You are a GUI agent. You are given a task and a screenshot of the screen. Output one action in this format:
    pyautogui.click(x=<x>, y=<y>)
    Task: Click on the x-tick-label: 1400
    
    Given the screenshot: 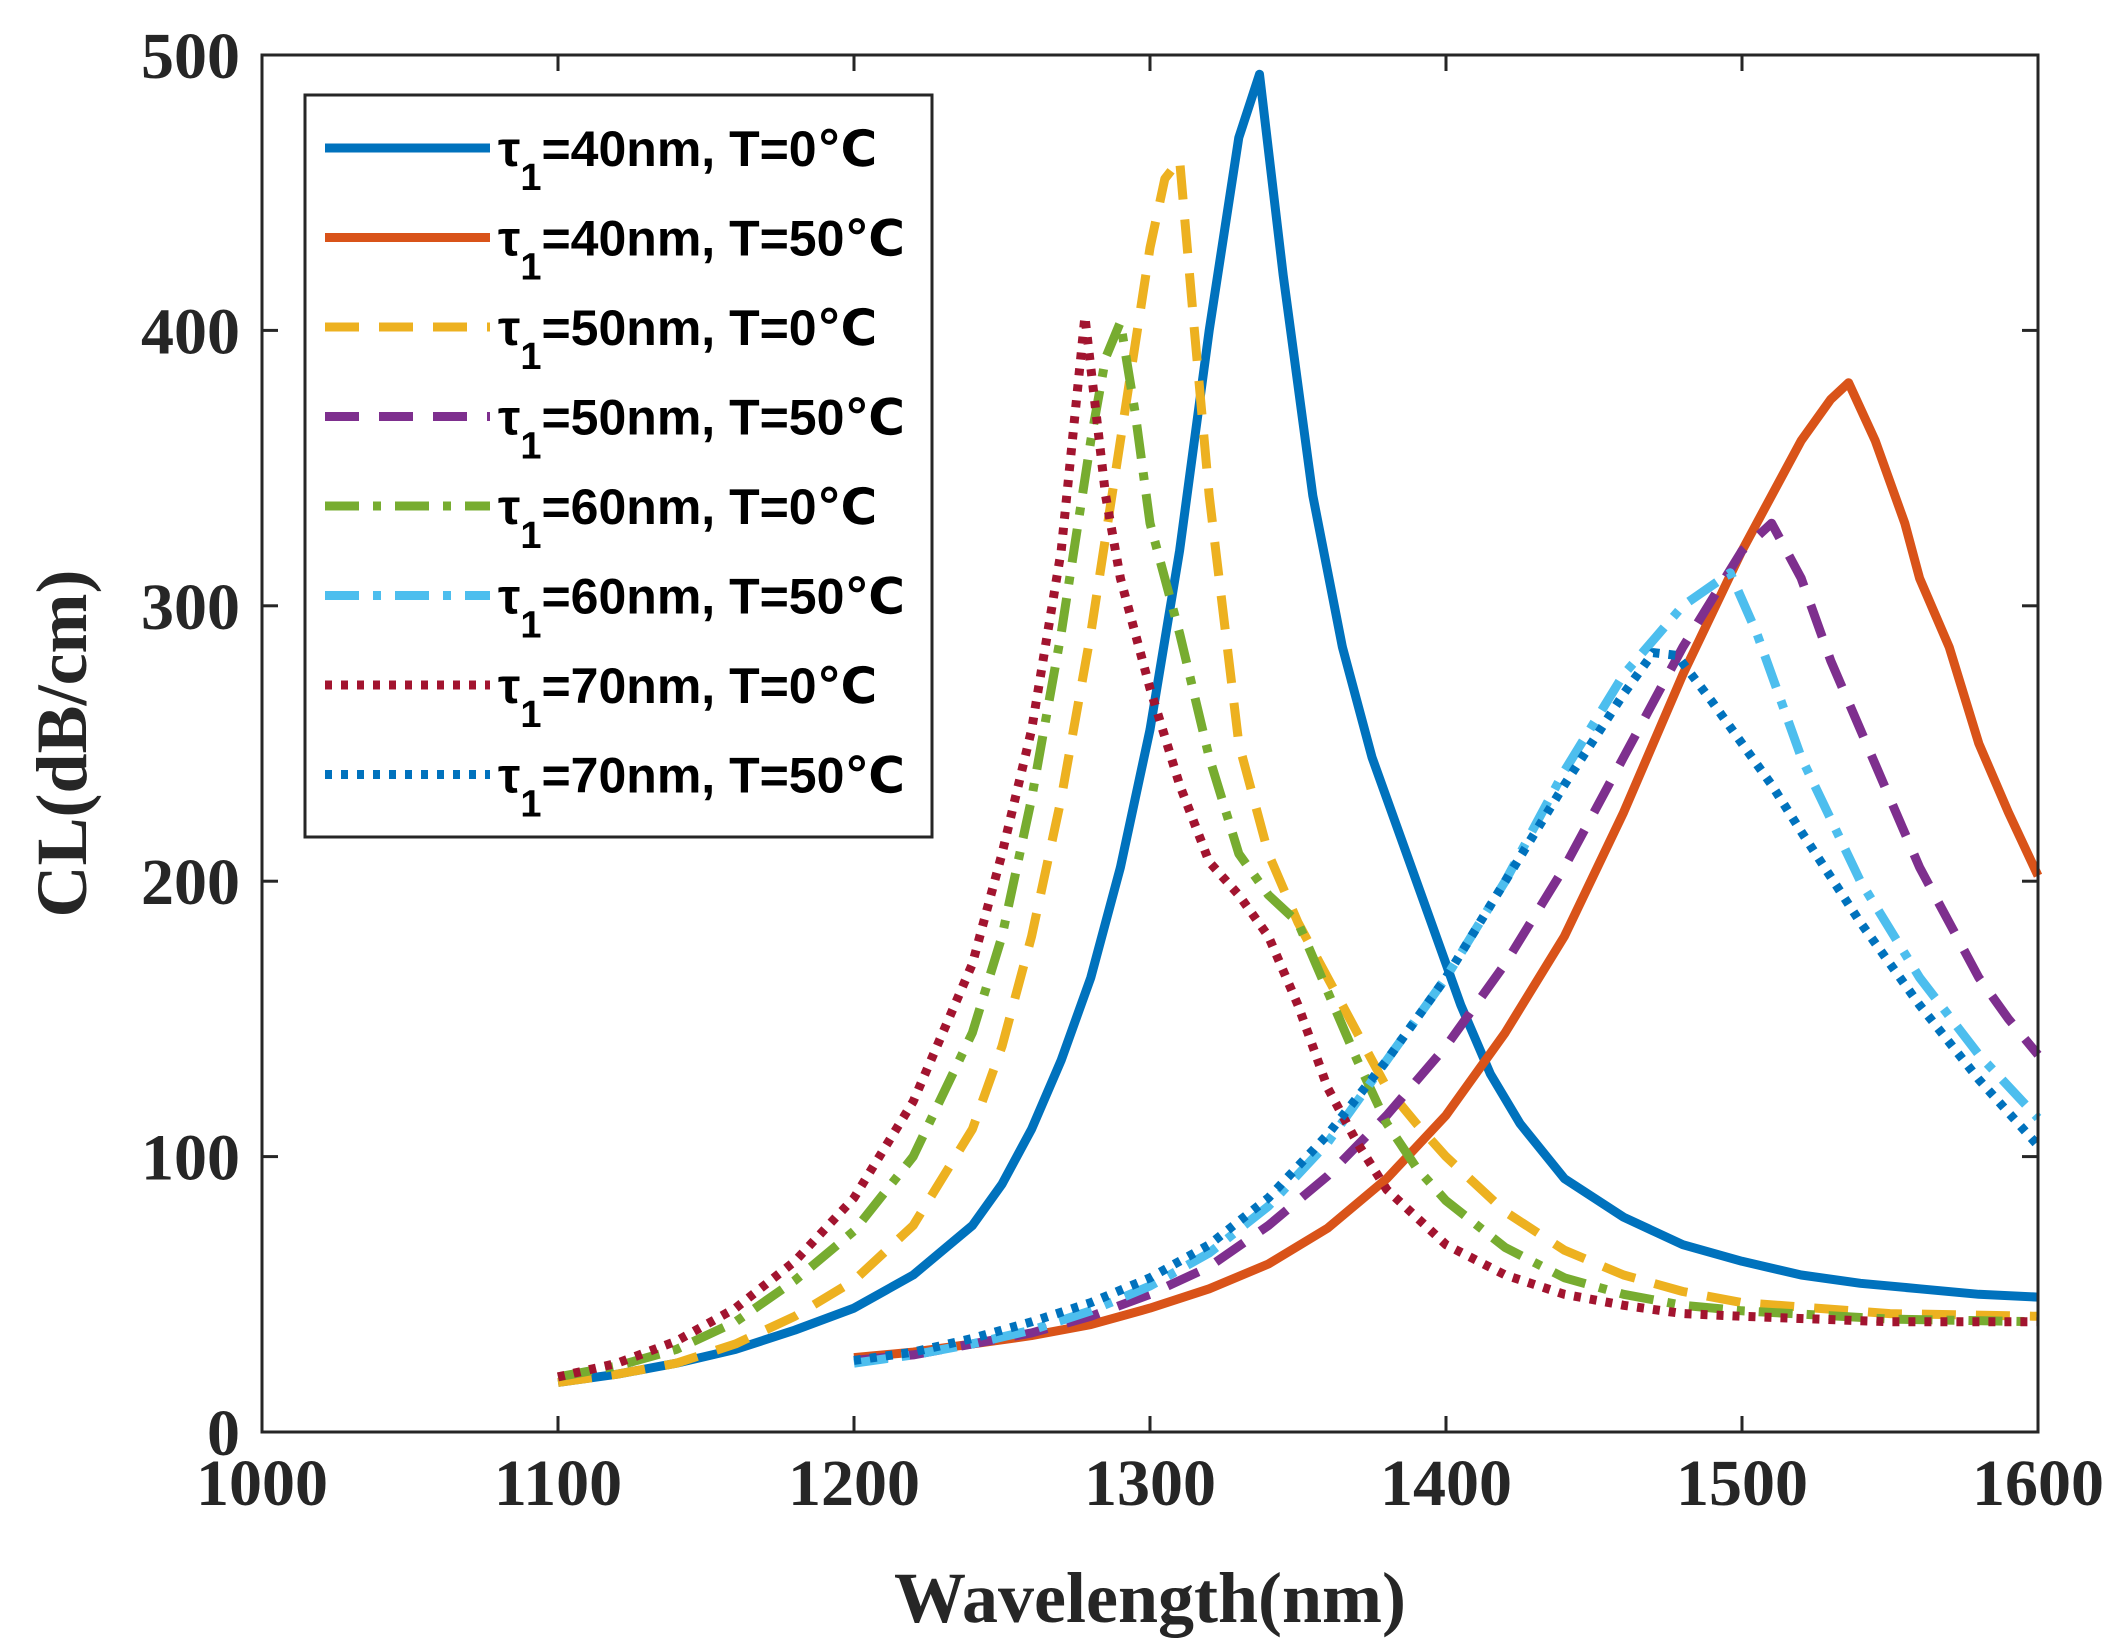 What is the action you would take?
    pyautogui.click(x=1446, y=1483)
    